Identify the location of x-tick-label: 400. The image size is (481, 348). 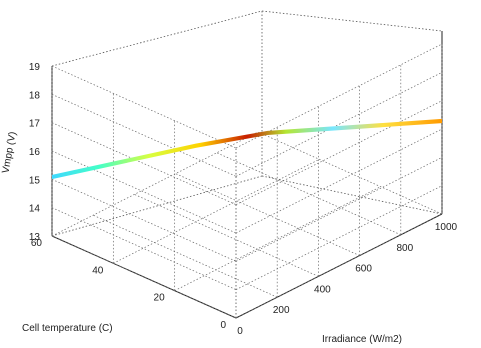
(322, 289).